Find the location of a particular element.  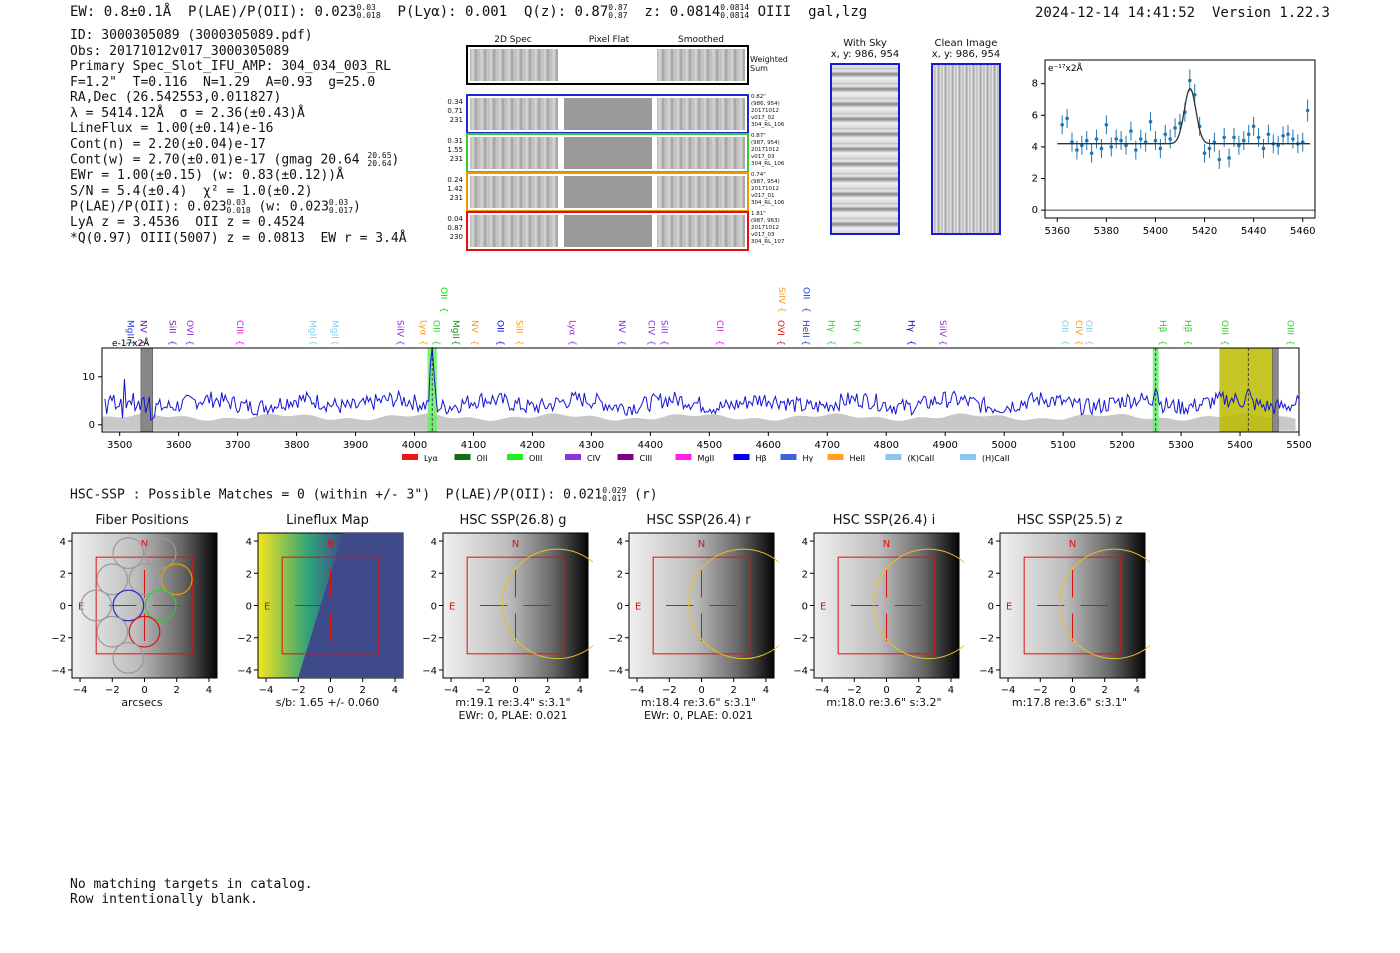

spectral-line-label: Hγ is located at coordinates (831, 326).